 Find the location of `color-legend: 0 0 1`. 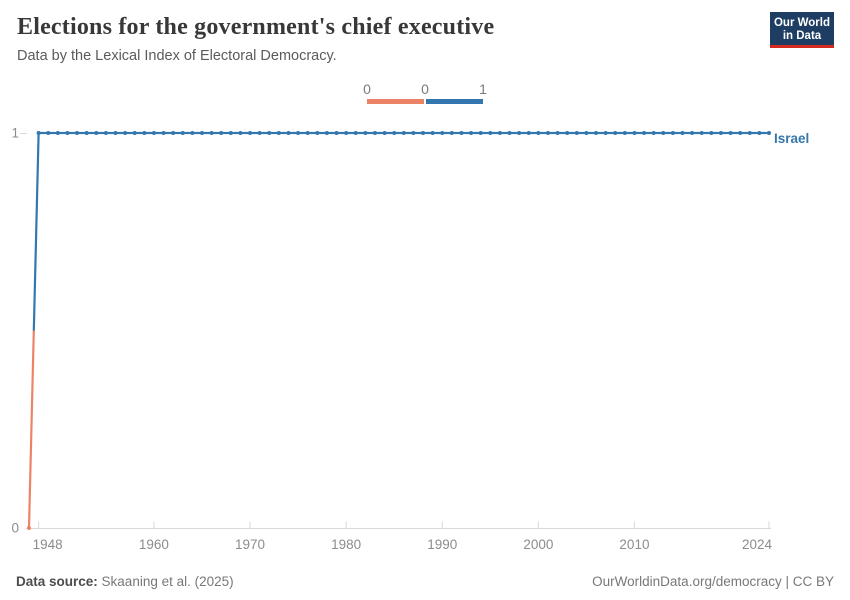

color-legend: 0 0 1 is located at coordinates (425, 92).